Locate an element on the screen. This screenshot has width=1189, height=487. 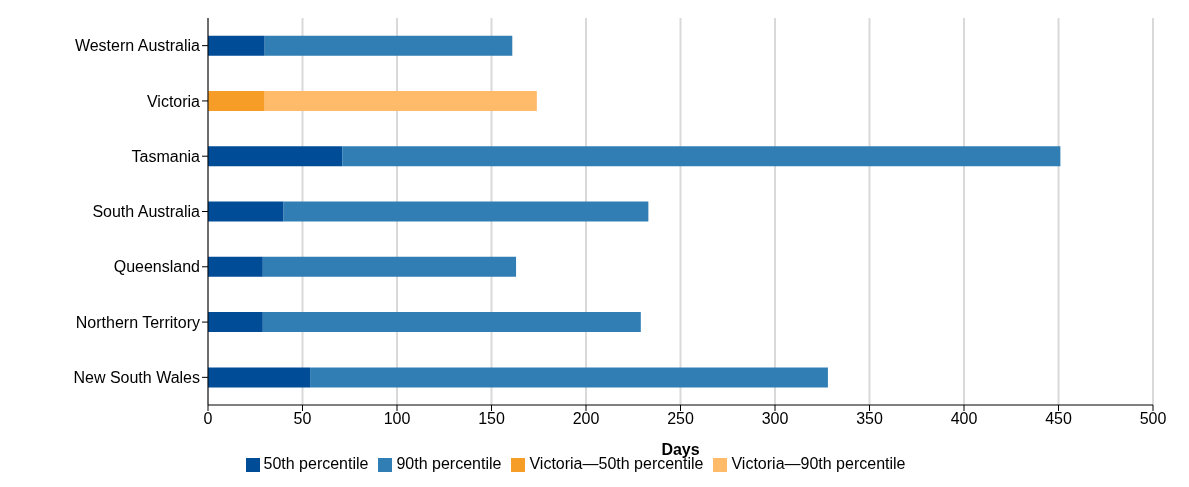
x-axis-title: Days is located at coordinates (680, 449).